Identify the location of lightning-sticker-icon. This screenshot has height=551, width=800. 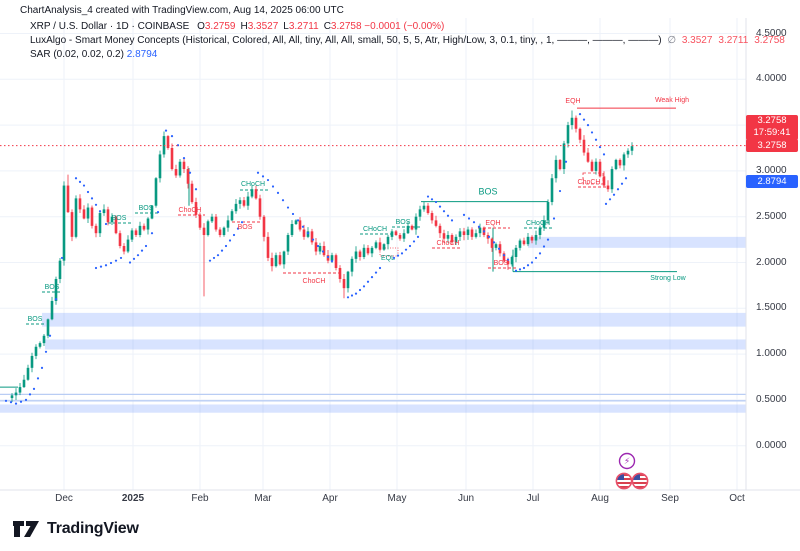
(627, 461).